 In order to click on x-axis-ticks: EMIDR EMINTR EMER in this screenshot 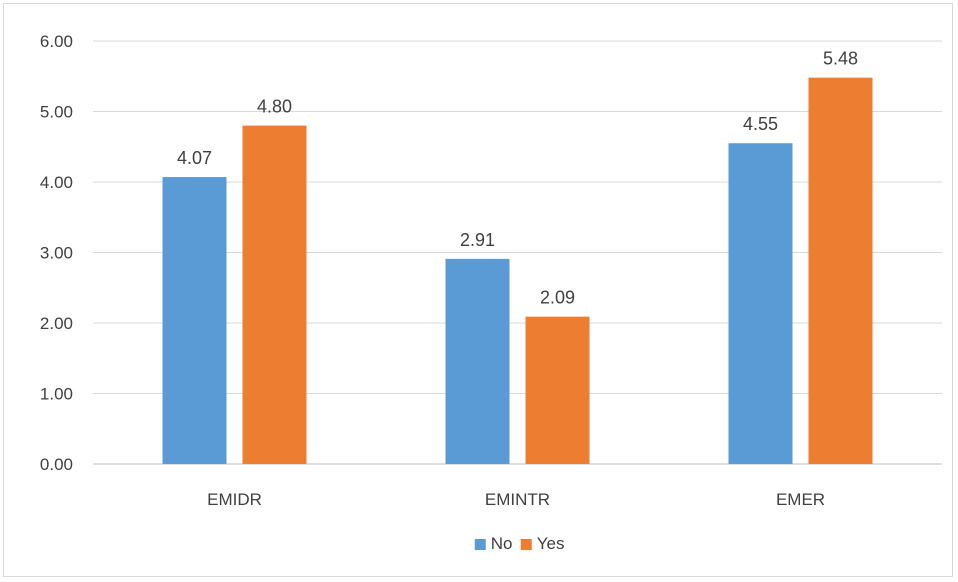, I will do `click(516, 499)`.